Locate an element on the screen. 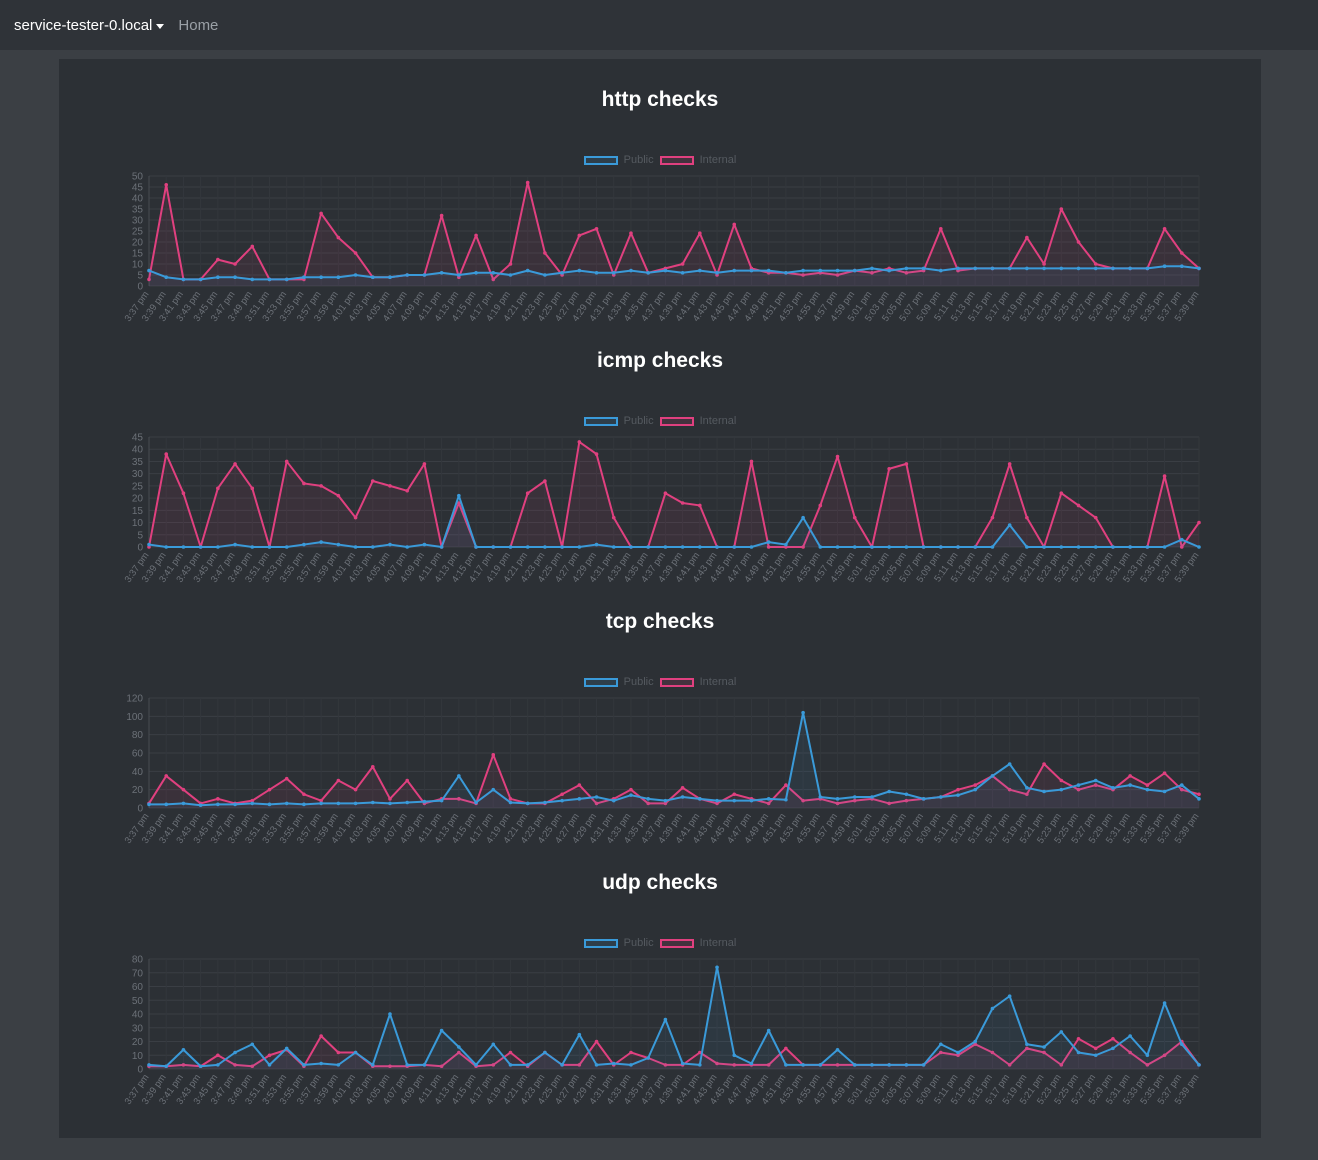 The height and width of the screenshot is (1160, 1318). home-link: Home is located at coordinates (198, 25).